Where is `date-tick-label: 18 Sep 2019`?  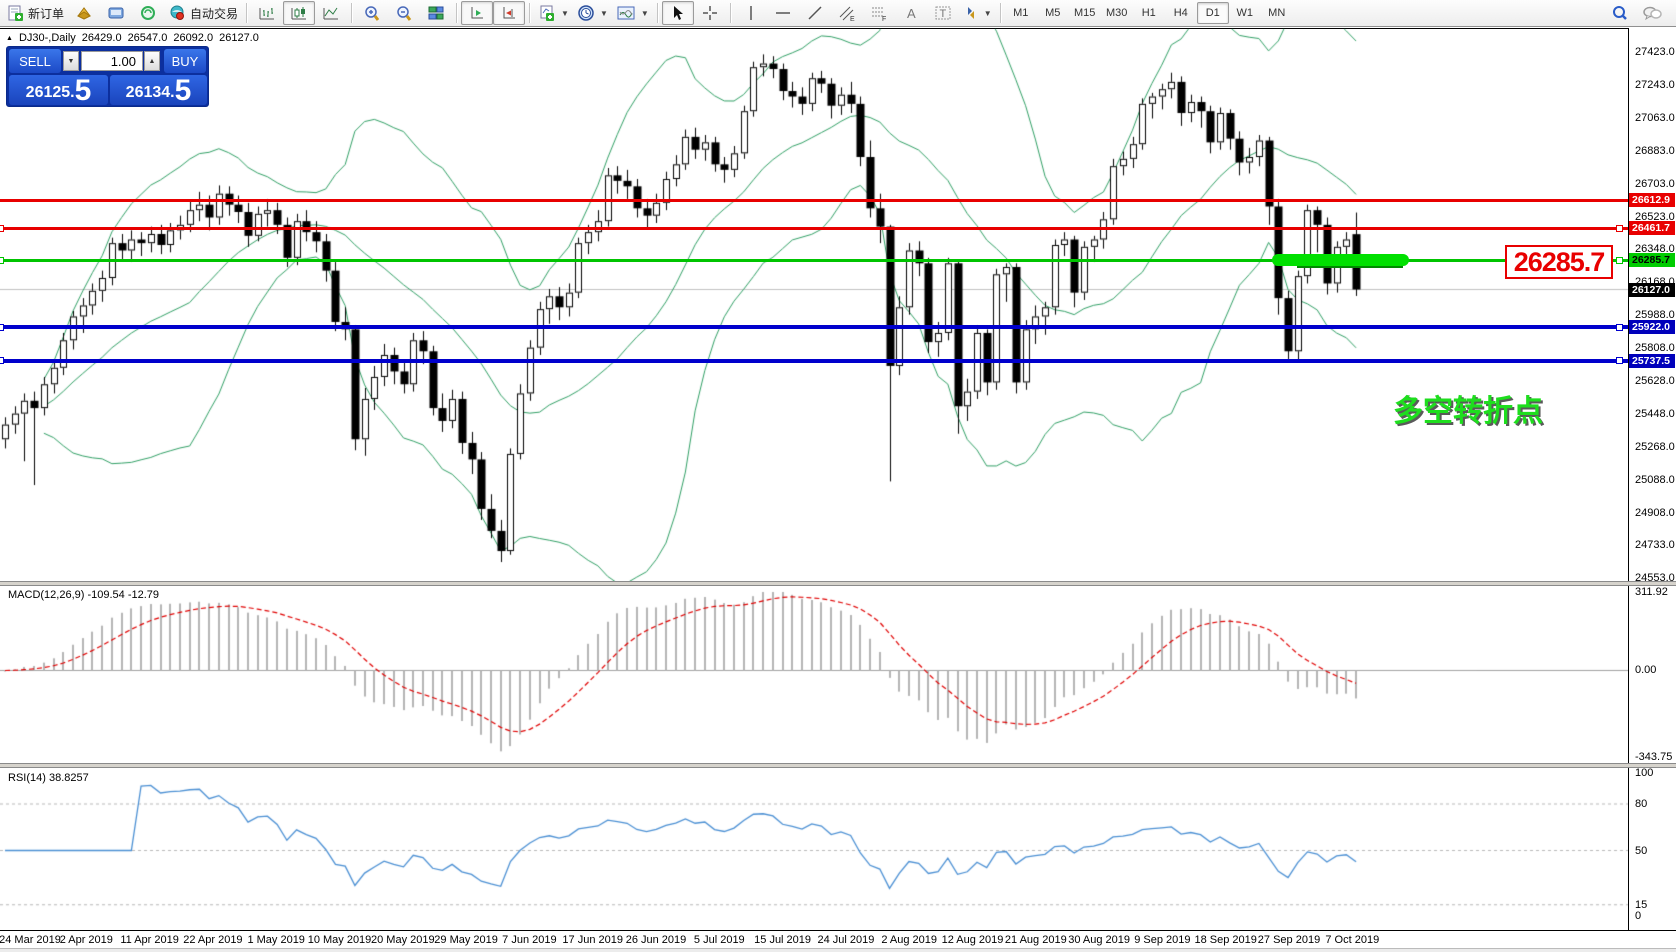
date-tick-label: 18 Sep 2019 is located at coordinates (1225, 940).